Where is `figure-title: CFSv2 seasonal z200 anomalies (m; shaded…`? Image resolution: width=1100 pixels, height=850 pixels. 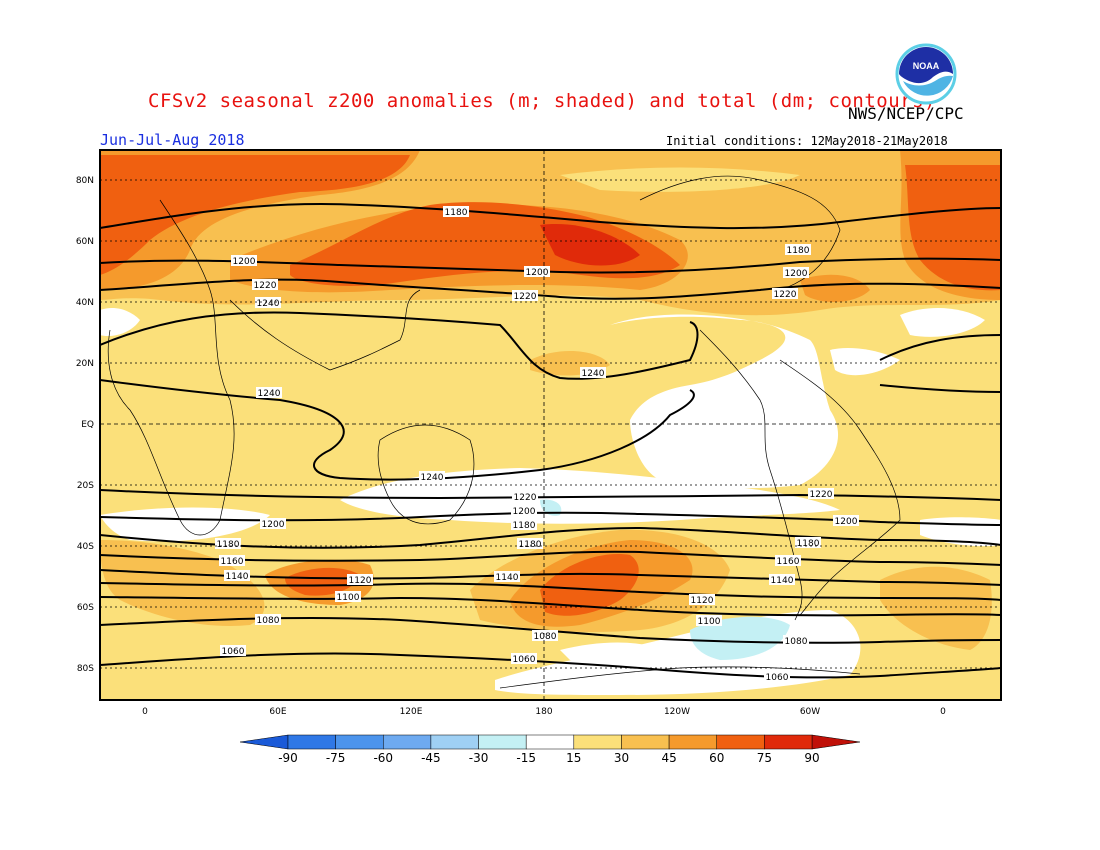
figure-title: CFSv2 seasonal z200 anomalies (m; shaded… is located at coordinates (542, 101).